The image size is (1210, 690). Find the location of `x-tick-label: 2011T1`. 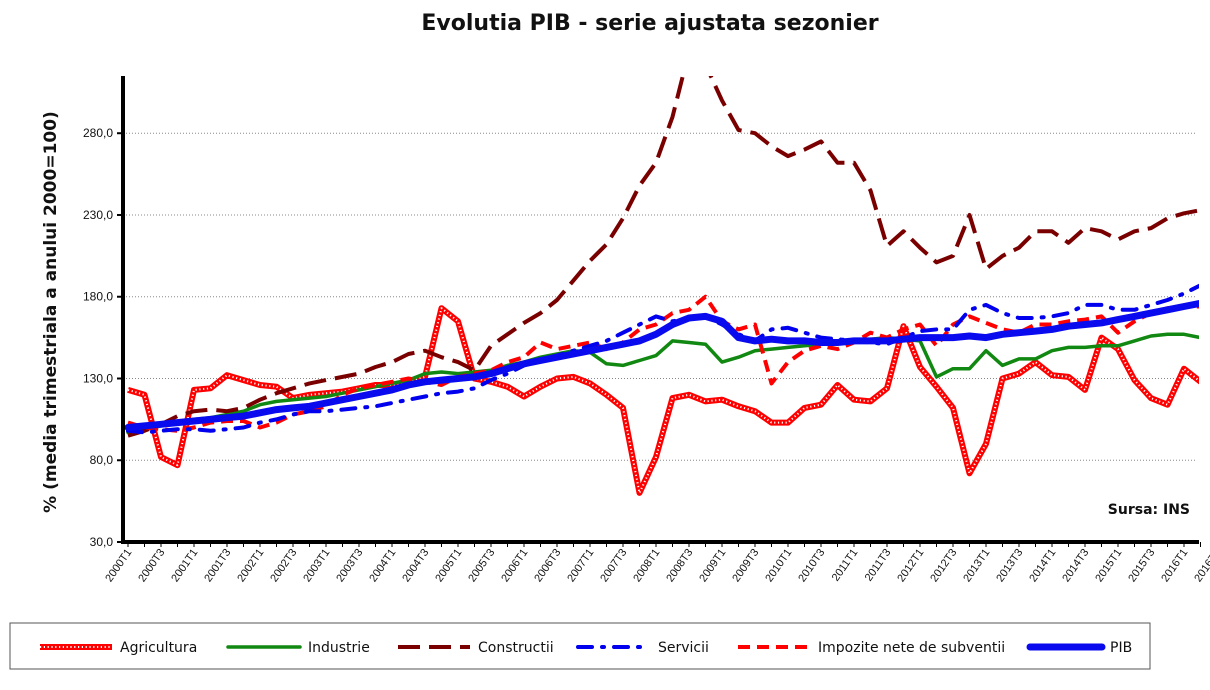

x-tick-label: 2011T1 is located at coordinates (845, 565).